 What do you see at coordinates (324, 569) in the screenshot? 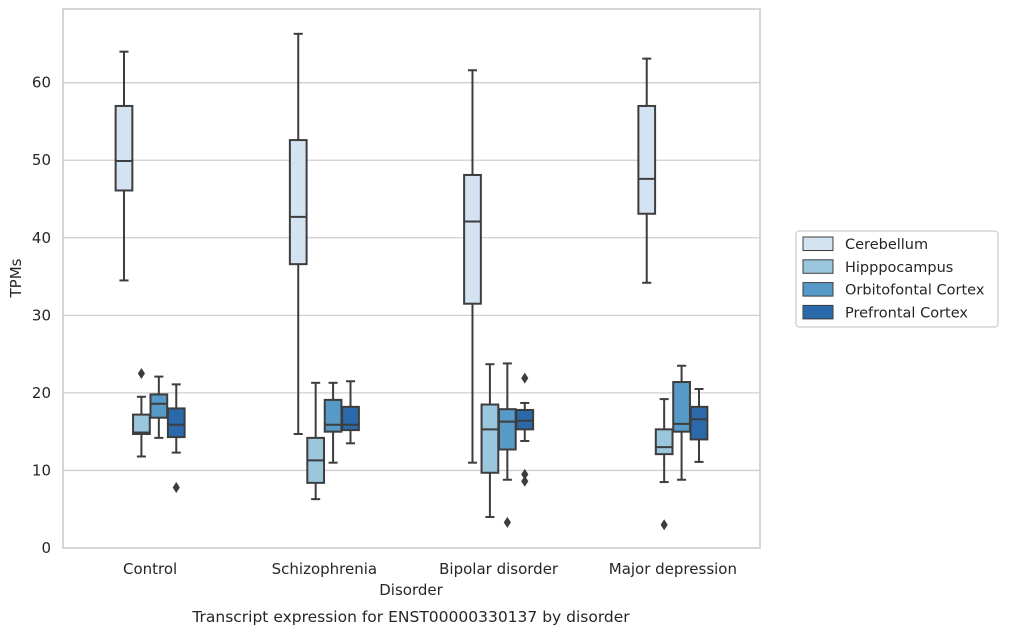
I see `x-tick-label: Schizophrenia` at bounding box center [324, 569].